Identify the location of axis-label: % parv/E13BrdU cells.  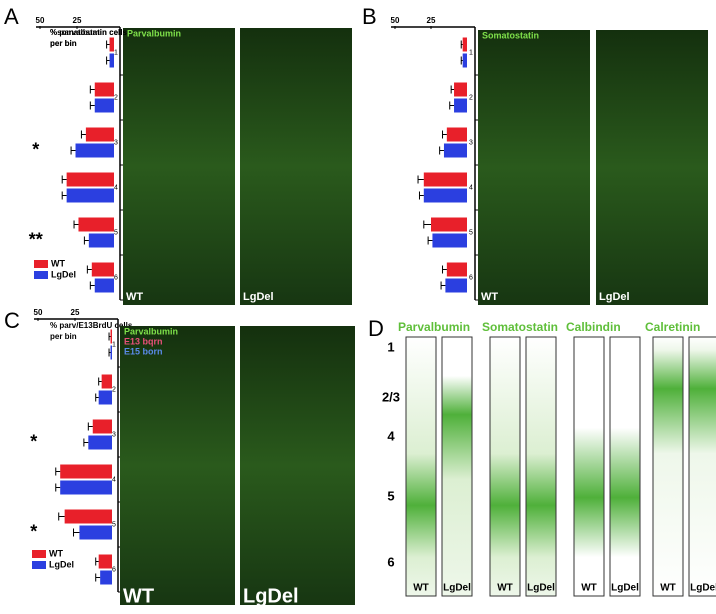
(91, 325).